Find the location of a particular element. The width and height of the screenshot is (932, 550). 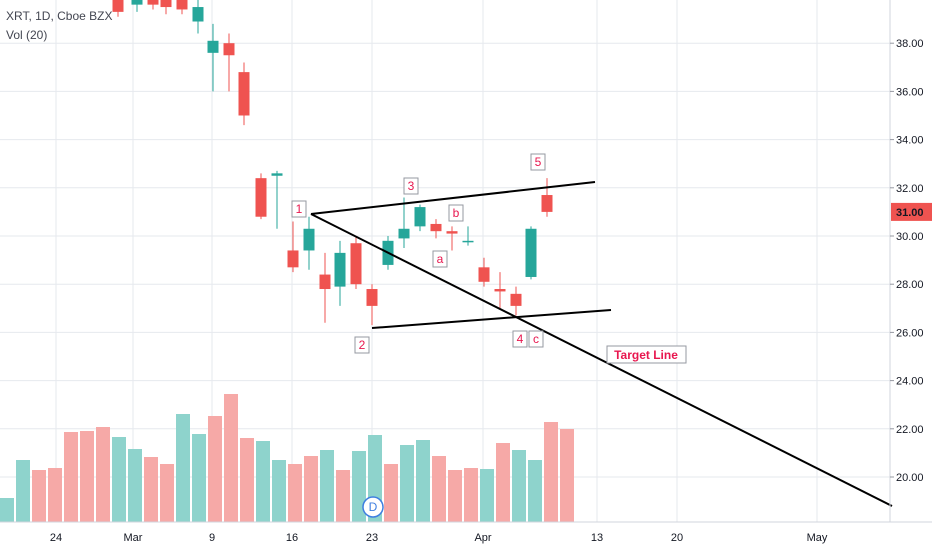

wave-label-3: 3 is located at coordinates (411, 186).